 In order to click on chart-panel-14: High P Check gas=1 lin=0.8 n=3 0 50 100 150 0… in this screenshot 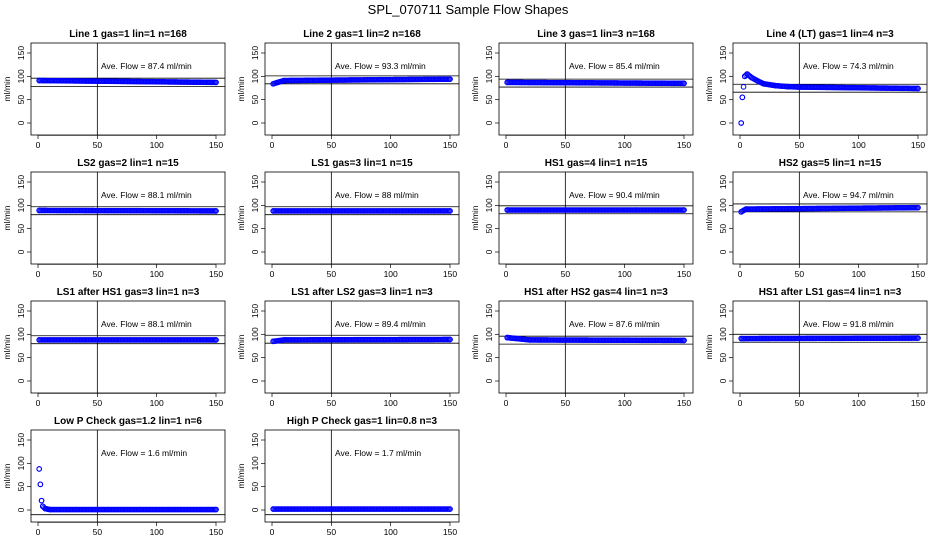, I will do `click(348, 476)`.